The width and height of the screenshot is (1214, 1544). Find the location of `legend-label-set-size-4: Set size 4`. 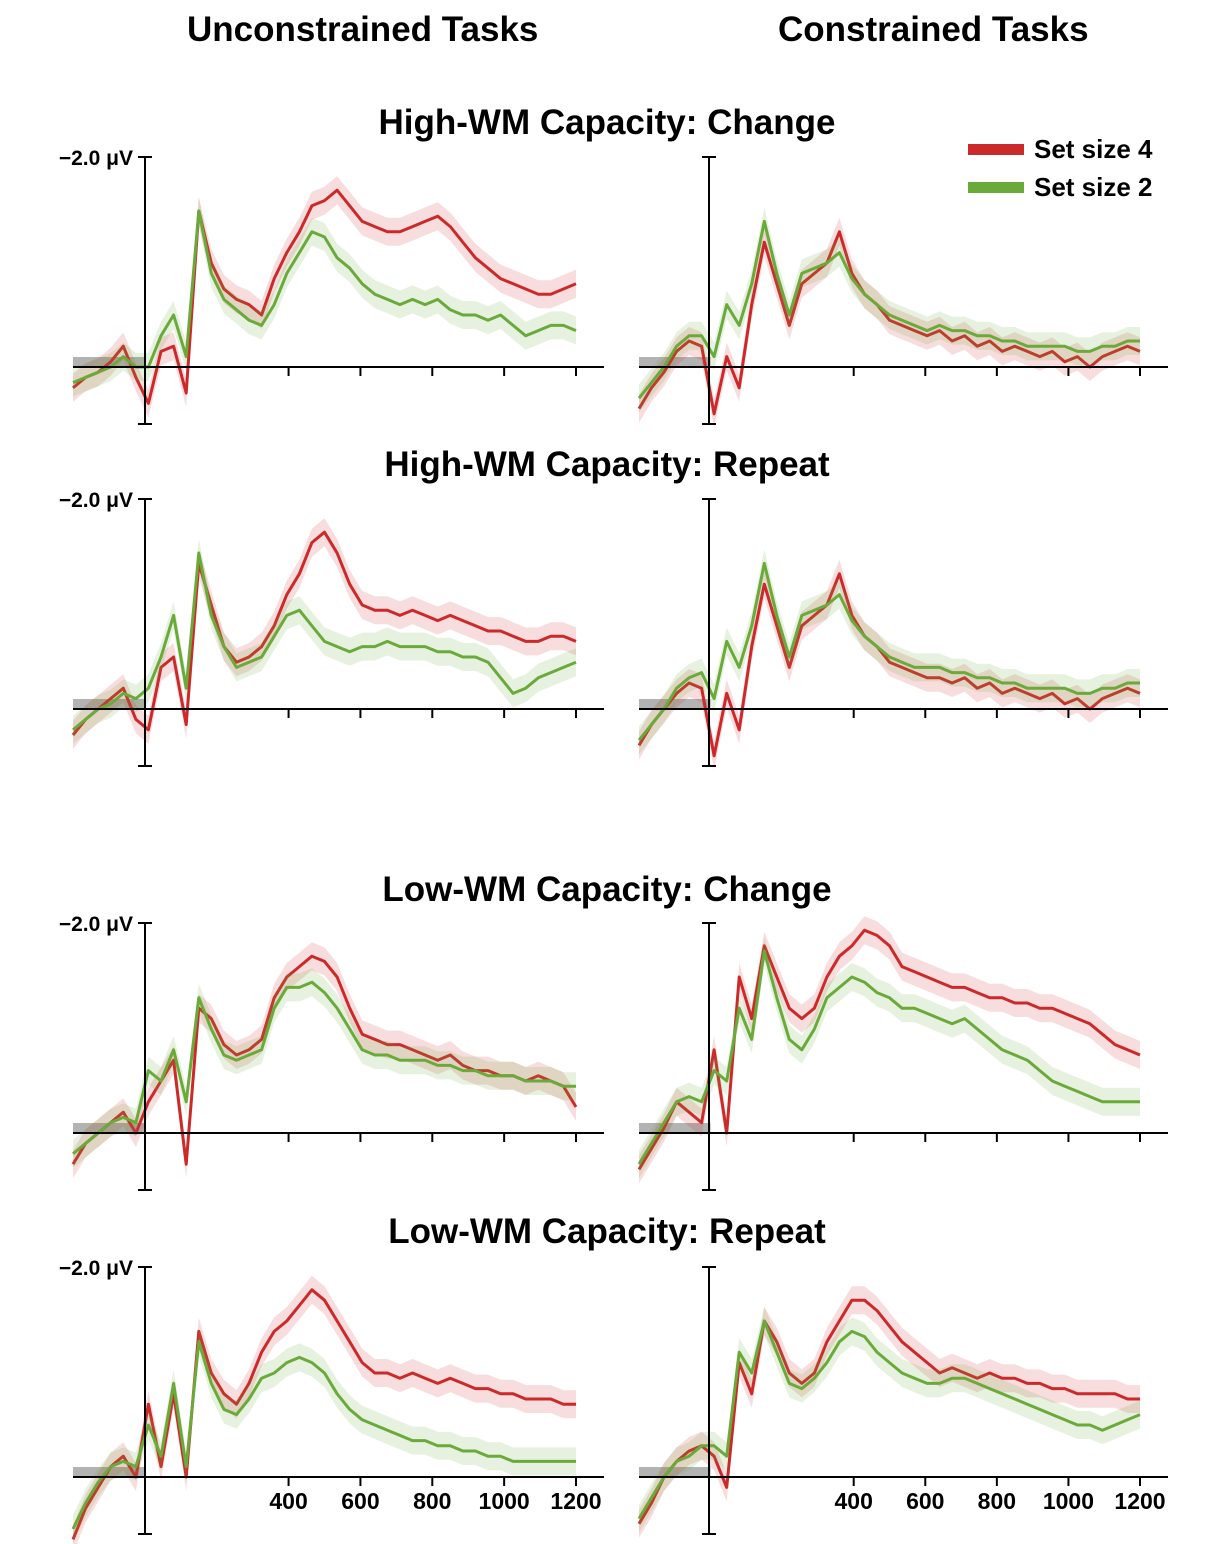

legend-label-set-size-4: Set size 4 is located at coordinates (1093, 148).